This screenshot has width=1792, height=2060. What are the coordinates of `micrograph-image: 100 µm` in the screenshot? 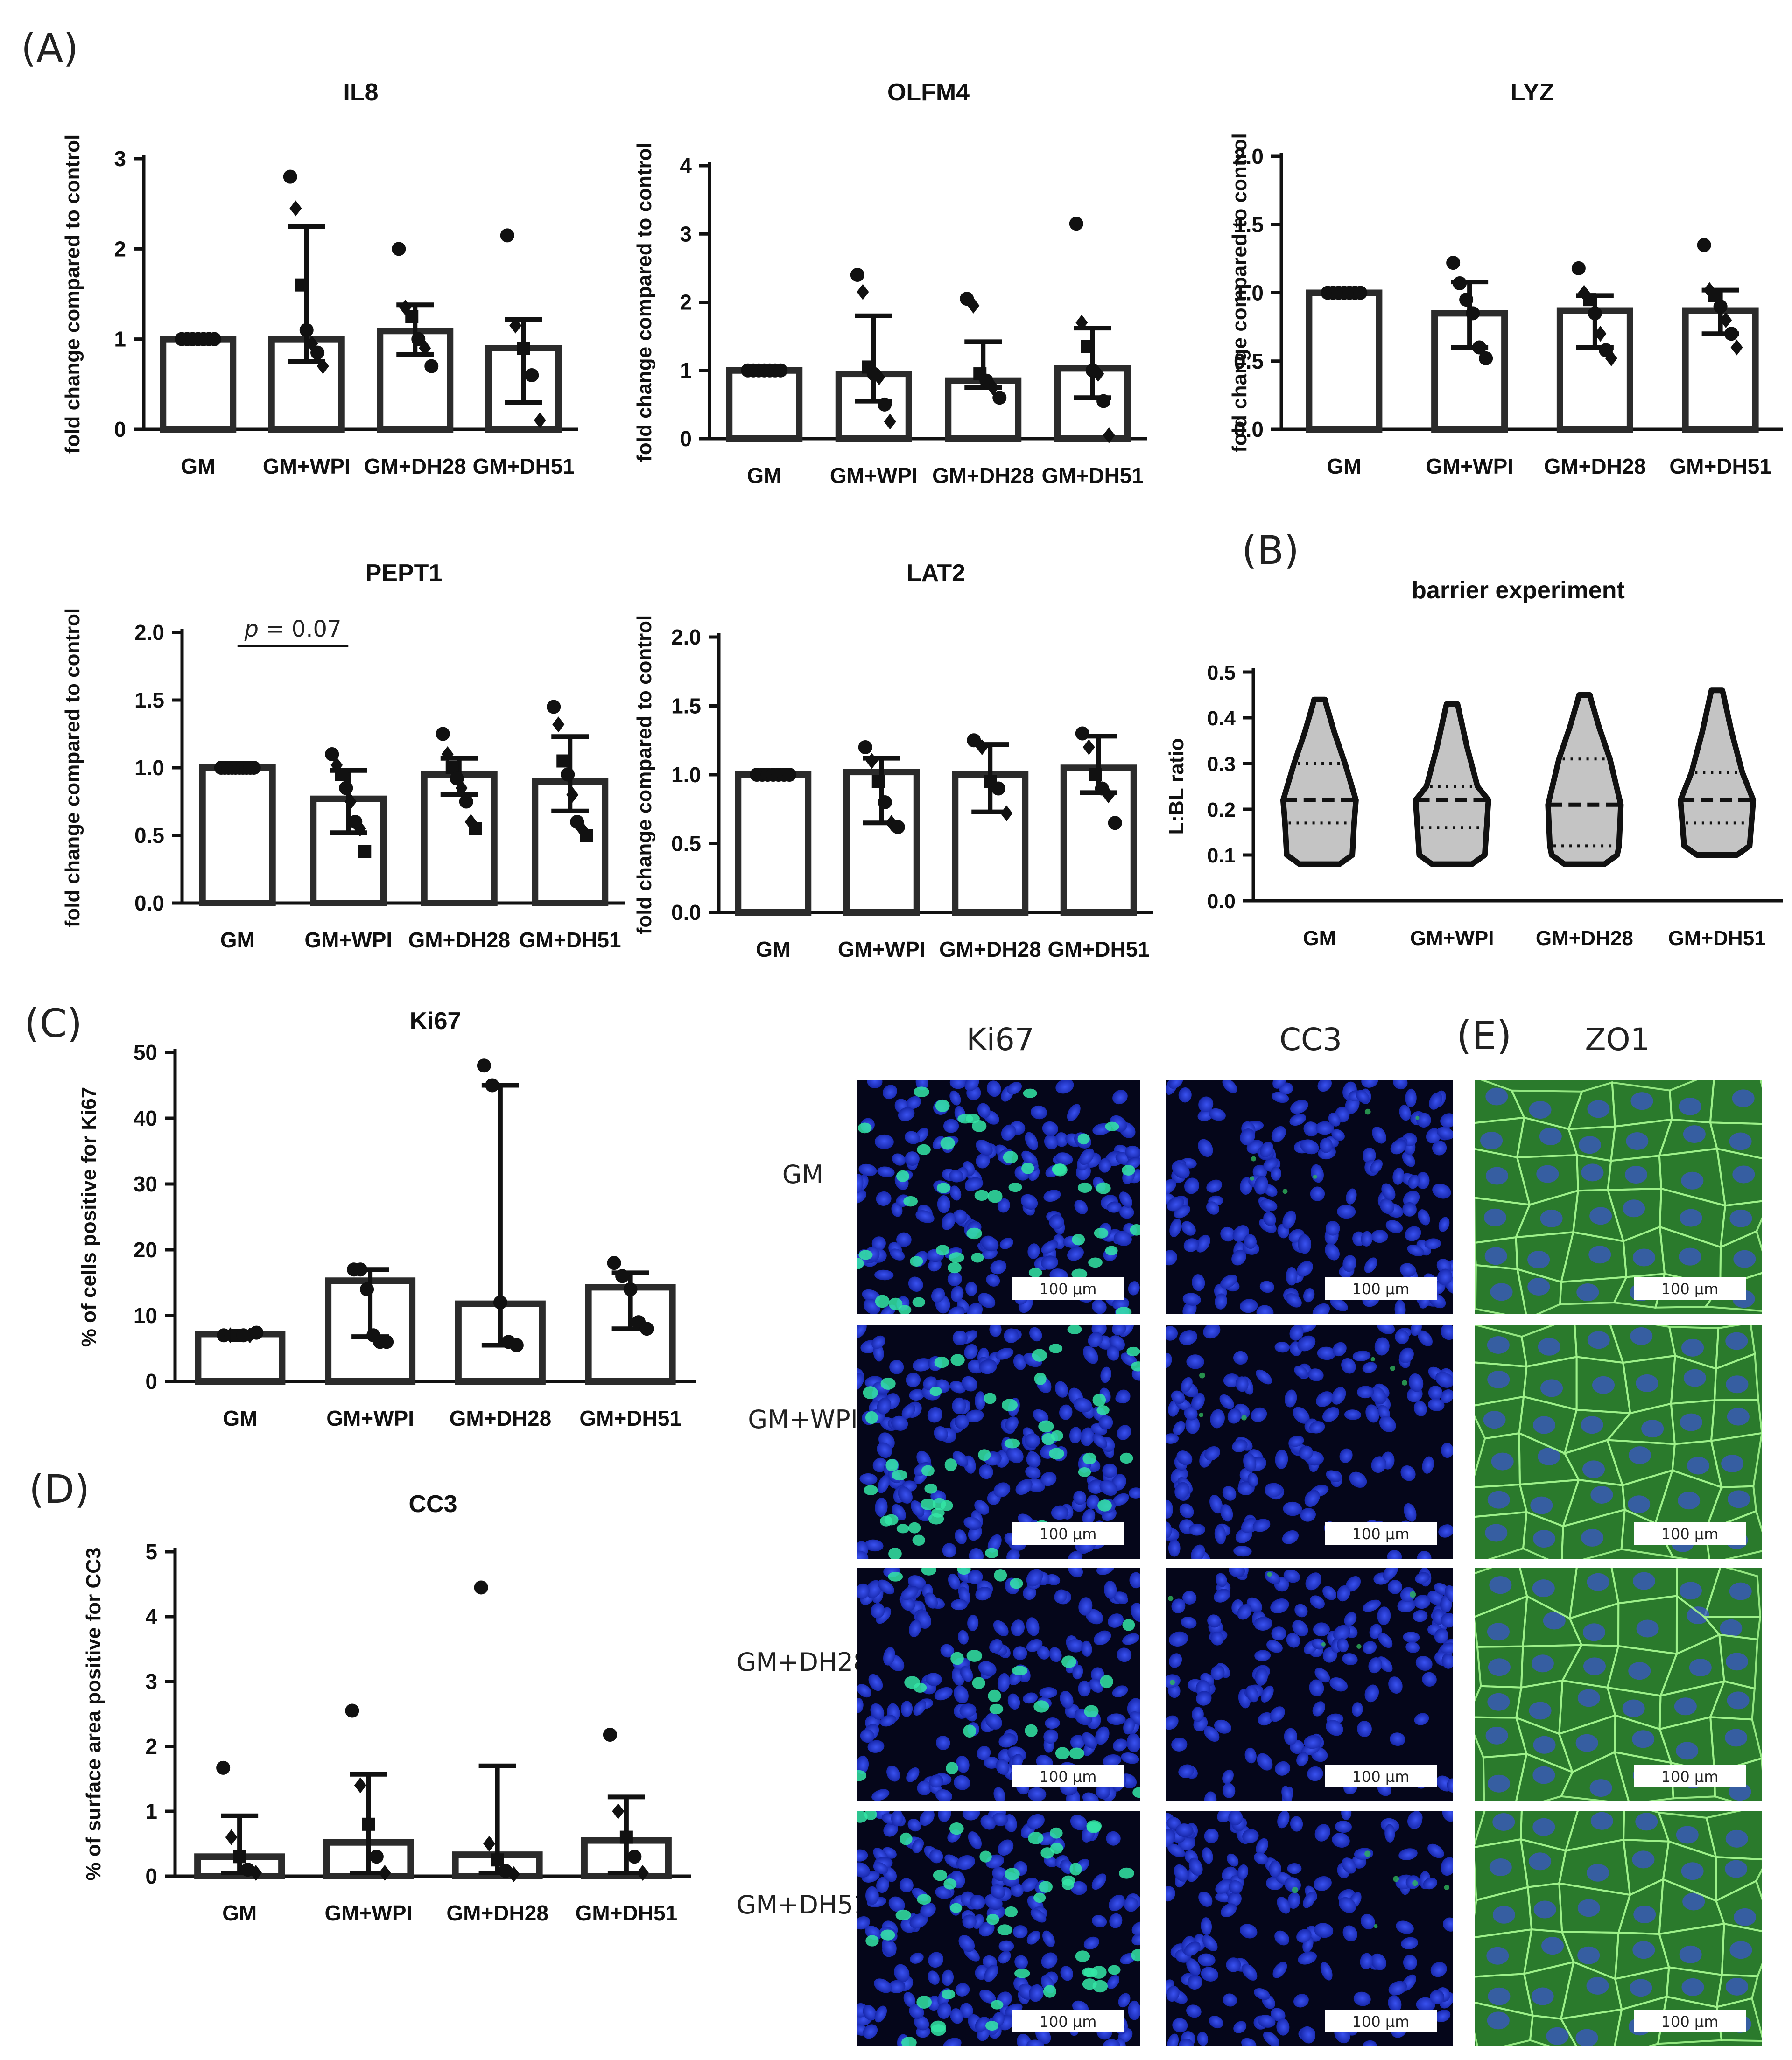 It's located at (1310, 1197).